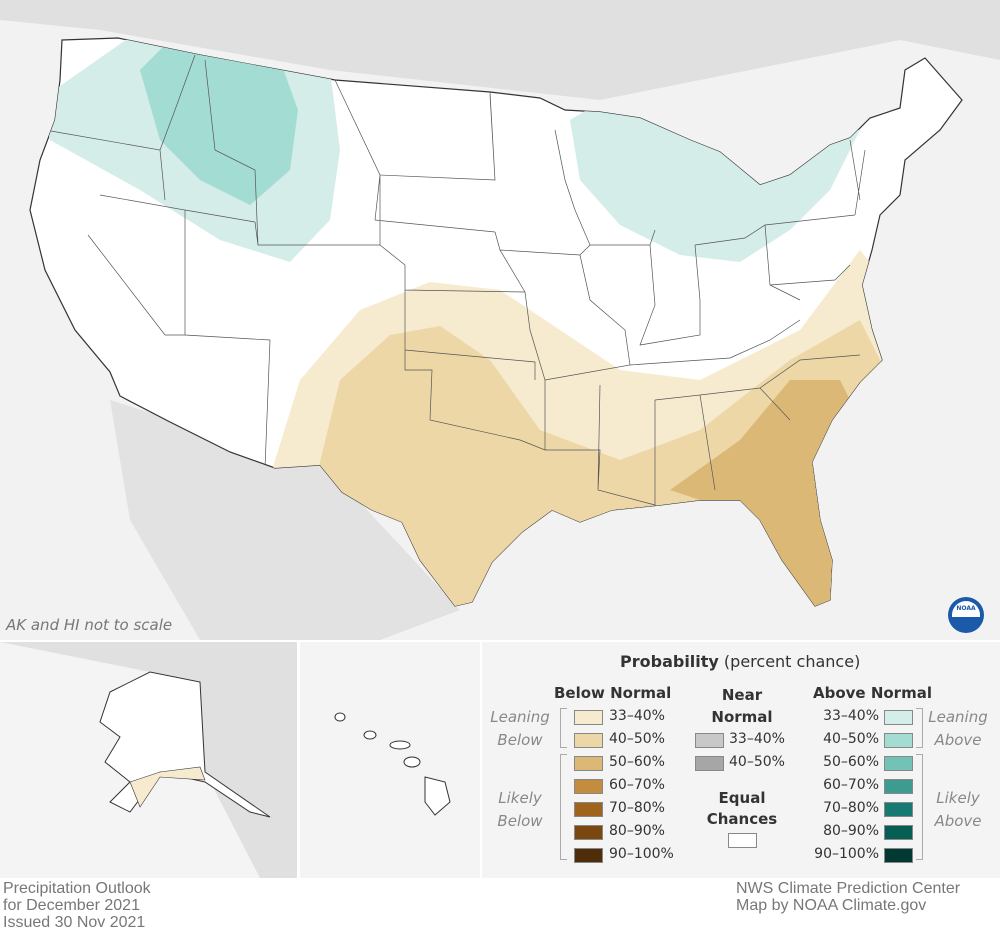 This screenshot has width=1000, height=938. What do you see at coordinates (637, 831) in the screenshot?
I see `below-label: 80–90%` at bounding box center [637, 831].